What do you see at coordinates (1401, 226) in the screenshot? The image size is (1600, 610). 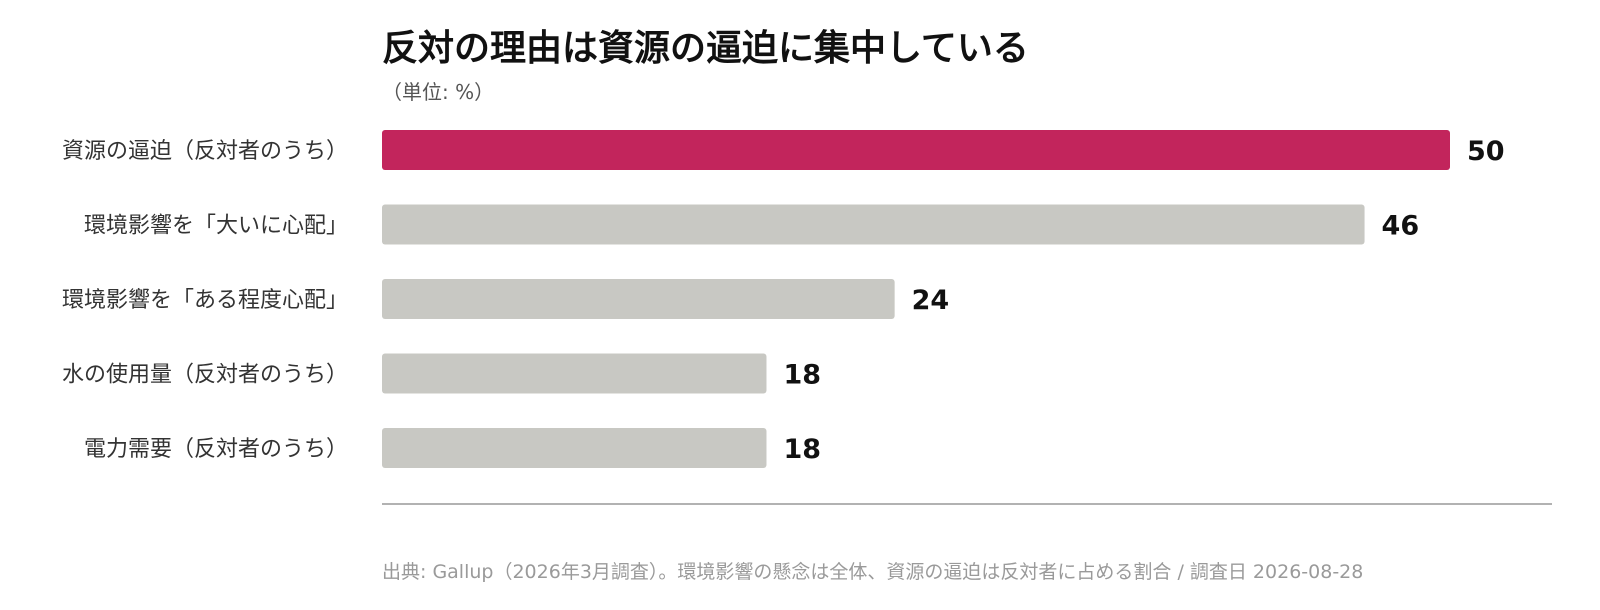 I see `value-label: 46` at bounding box center [1401, 226].